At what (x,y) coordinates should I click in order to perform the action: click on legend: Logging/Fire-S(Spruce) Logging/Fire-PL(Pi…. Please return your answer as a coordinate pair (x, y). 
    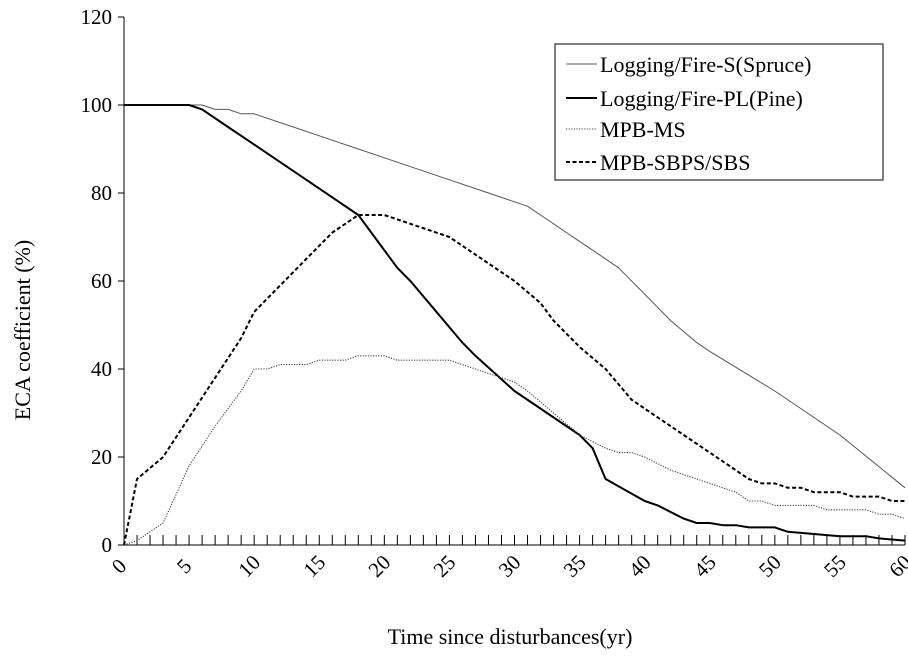
    Looking at the image, I should click on (719, 112).